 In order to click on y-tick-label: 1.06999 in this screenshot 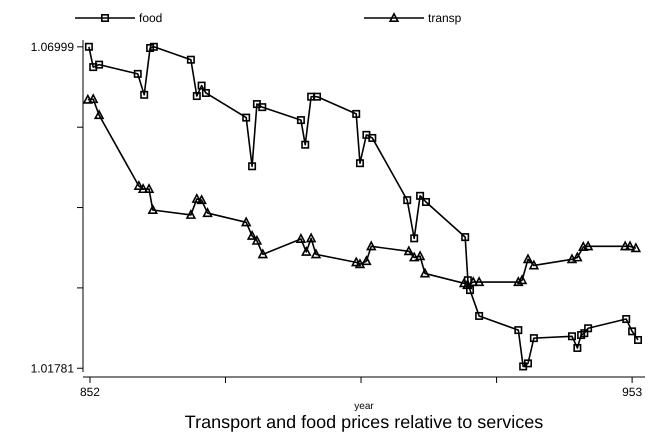, I will do `click(52, 47)`.